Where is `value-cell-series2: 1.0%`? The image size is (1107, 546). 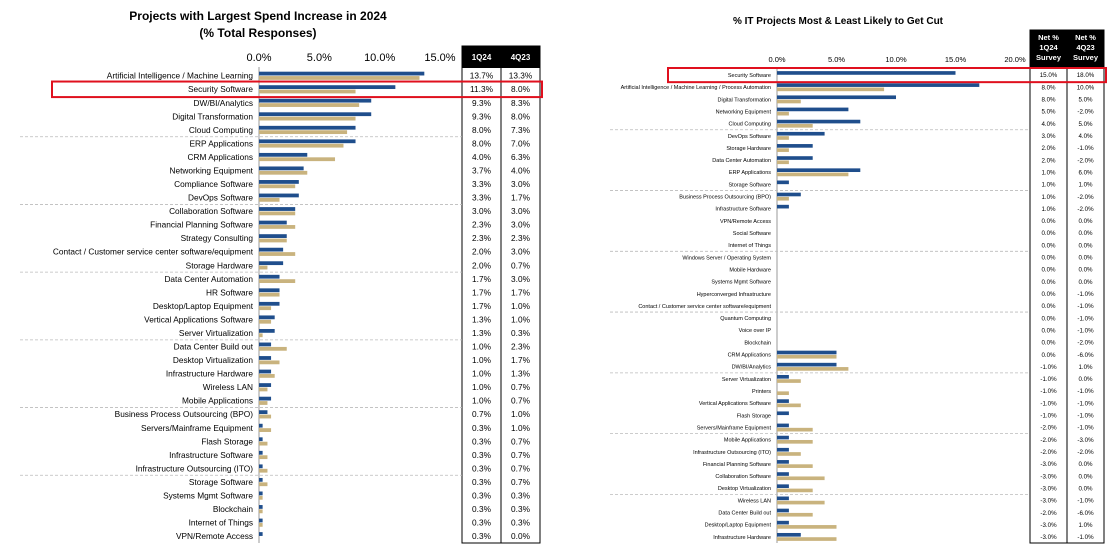
value-cell-series2: 1.0% is located at coordinates (1085, 525).